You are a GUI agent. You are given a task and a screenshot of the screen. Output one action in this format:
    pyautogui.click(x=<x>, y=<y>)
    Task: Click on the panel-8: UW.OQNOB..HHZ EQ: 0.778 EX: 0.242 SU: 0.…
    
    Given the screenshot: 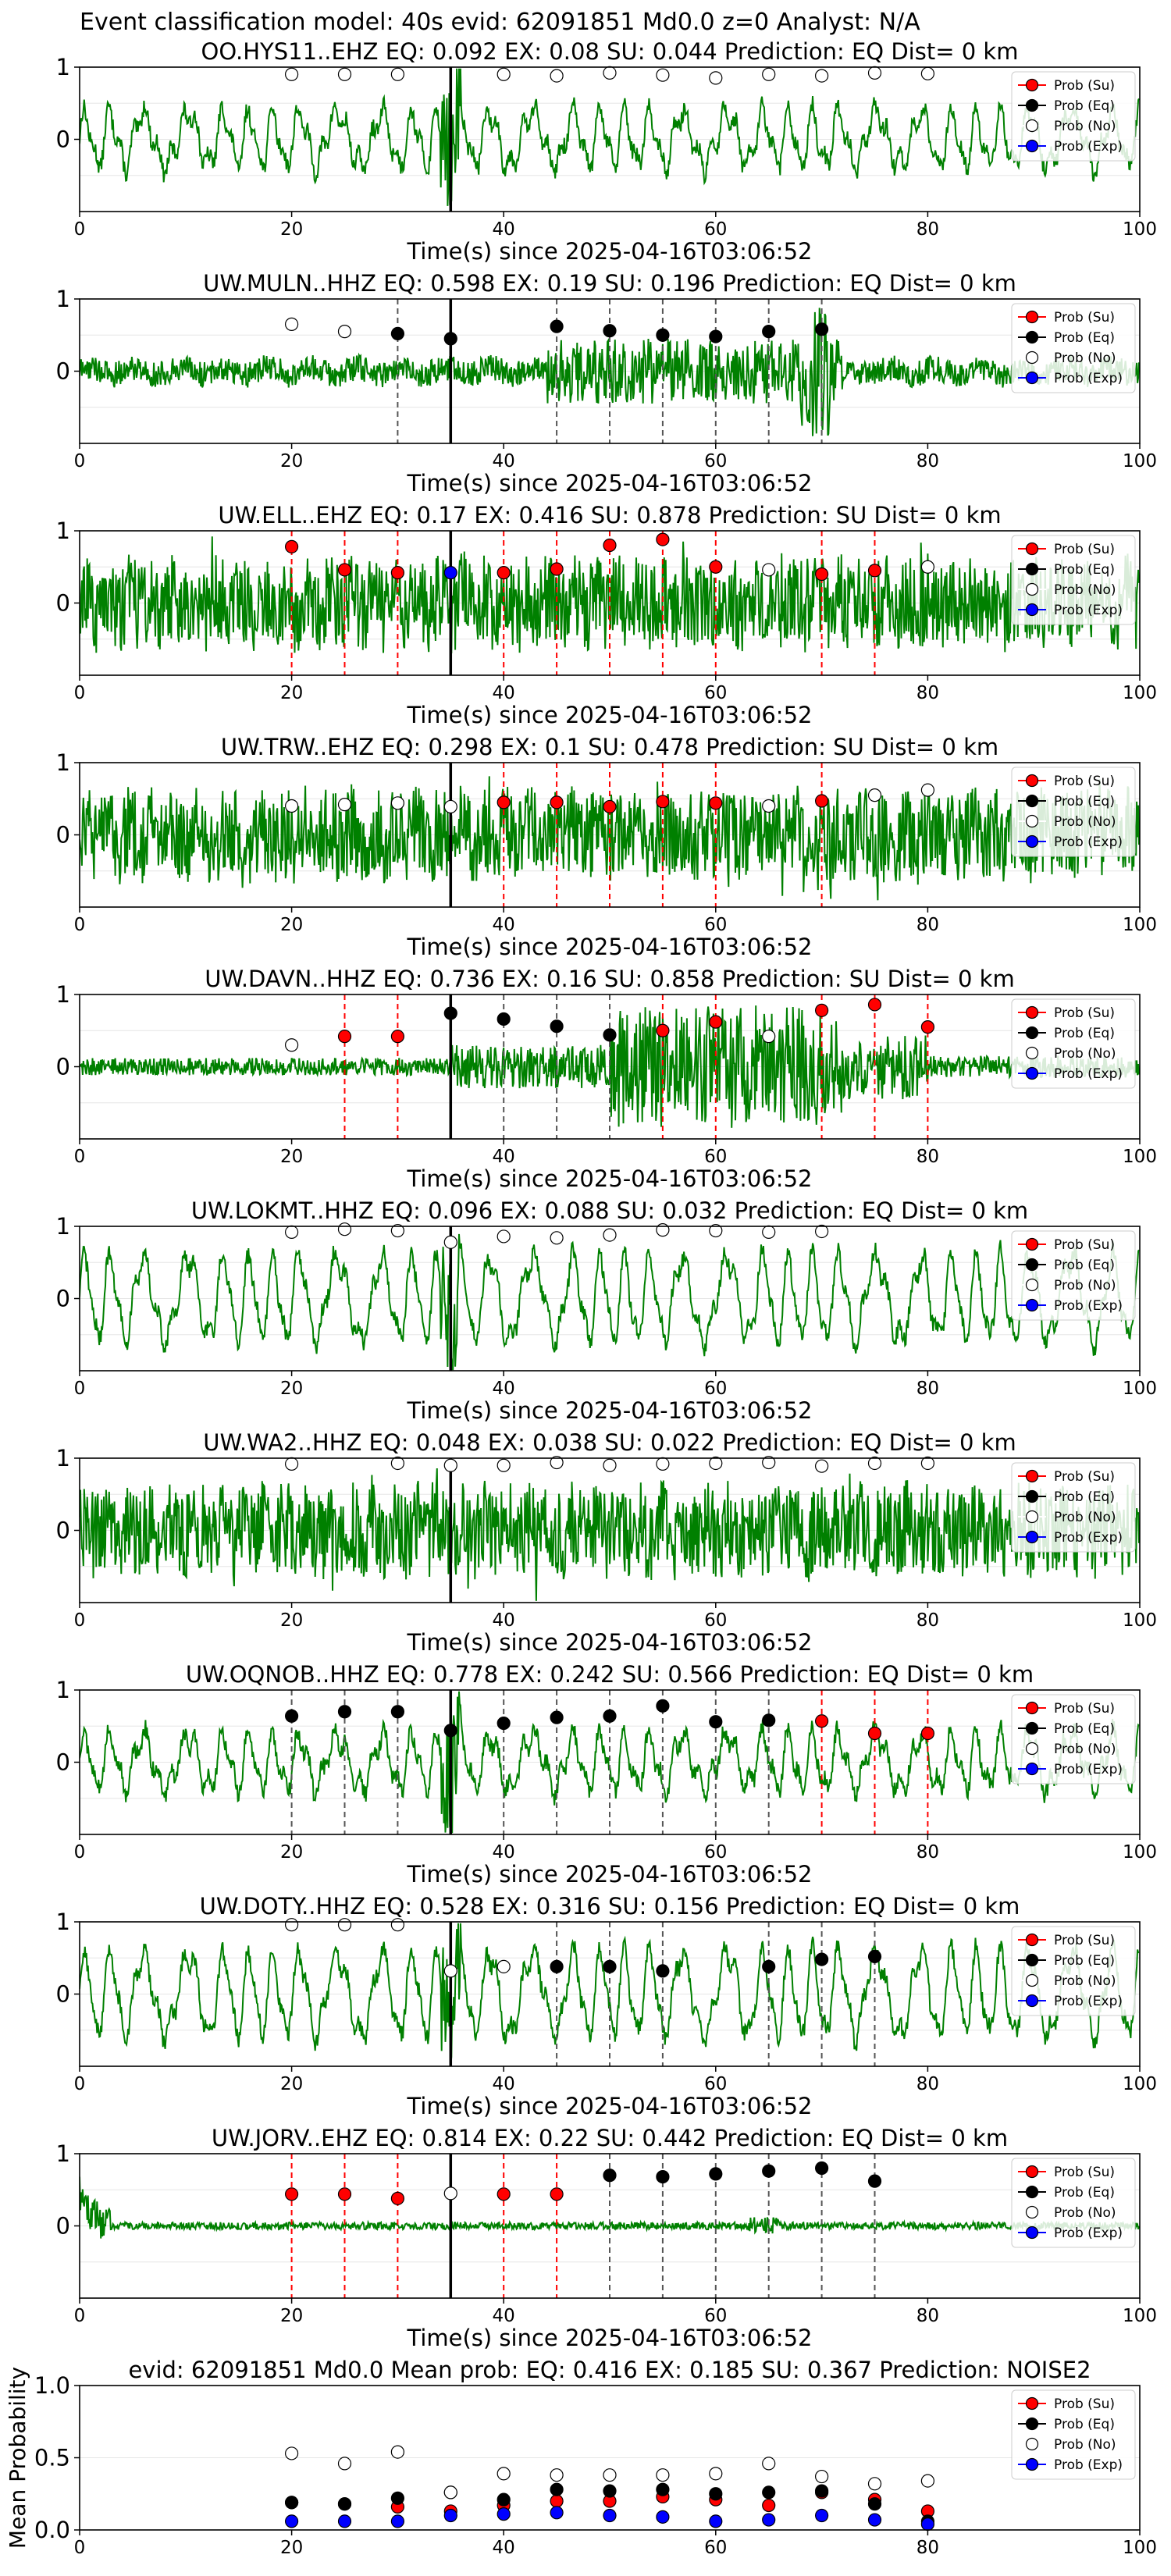 What is the action you would take?
    pyautogui.click(x=606, y=1775)
    